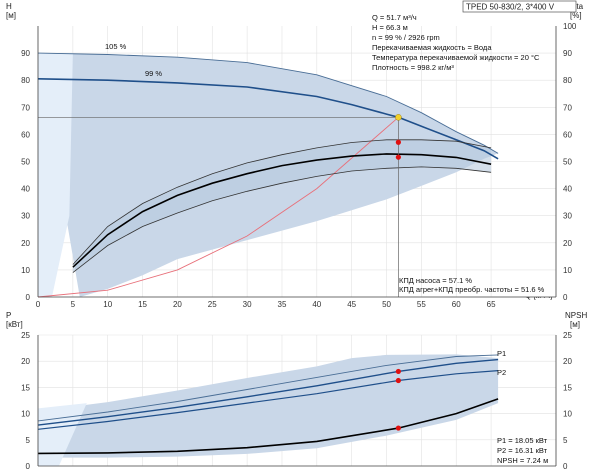 This screenshot has width=600, height=474. What do you see at coordinates (432, 47) in the screenshot?
I see `duty-info-line: Перекачиваемая жидкость = Вода` at bounding box center [432, 47].